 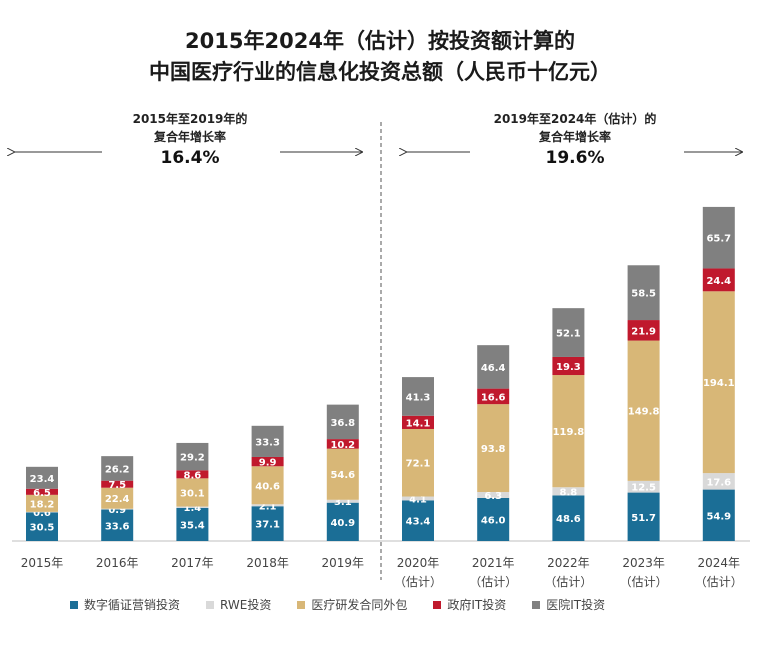 What do you see at coordinates (493, 563) in the screenshot?
I see `x-tick-label: 2021年` at bounding box center [493, 563].